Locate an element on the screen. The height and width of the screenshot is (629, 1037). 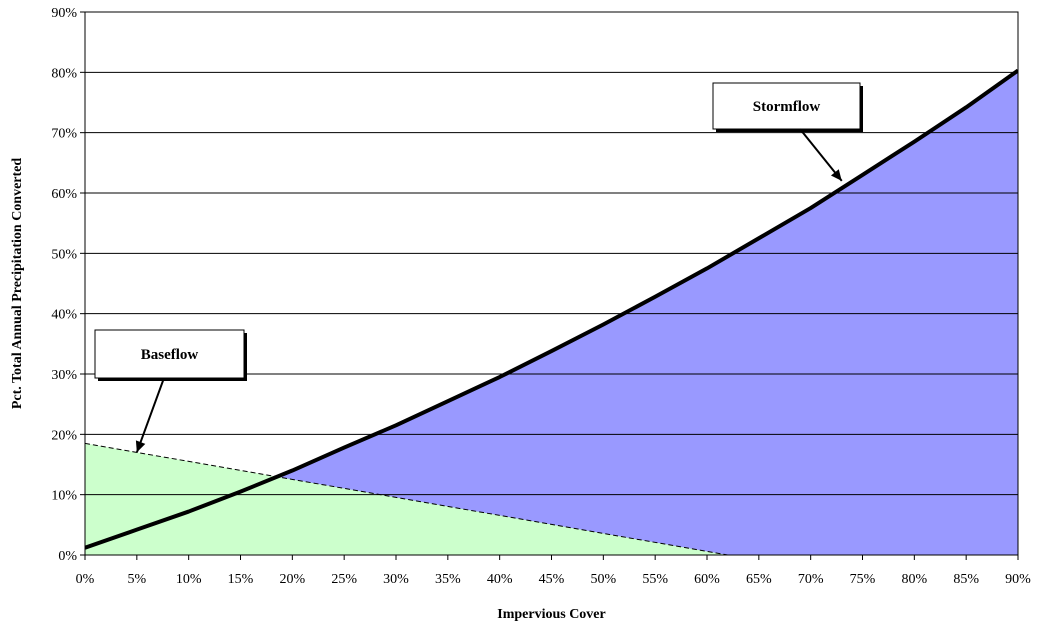
y-tick-label: 60% is located at coordinates (64, 194).